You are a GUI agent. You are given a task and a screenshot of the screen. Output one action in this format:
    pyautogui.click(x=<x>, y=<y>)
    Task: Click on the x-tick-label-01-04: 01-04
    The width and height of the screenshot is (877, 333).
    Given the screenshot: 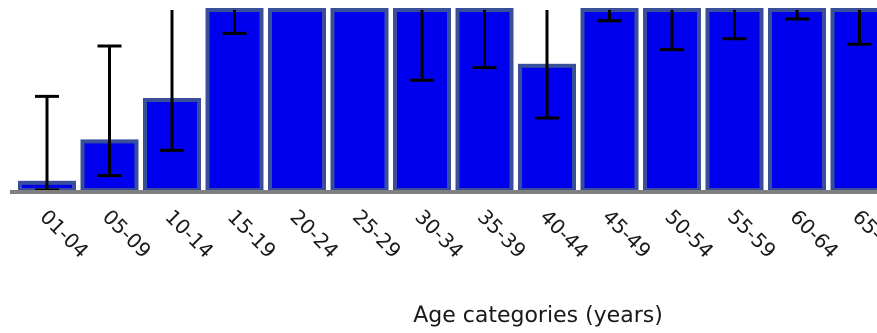 What is the action you would take?
    pyautogui.click(x=64, y=234)
    